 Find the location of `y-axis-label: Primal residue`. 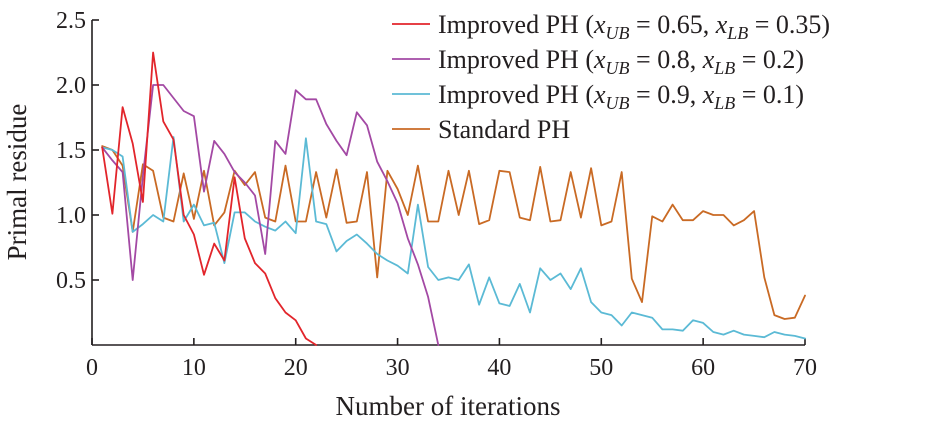

y-axis-label: Primal residue is located at coordinates (17, 182).